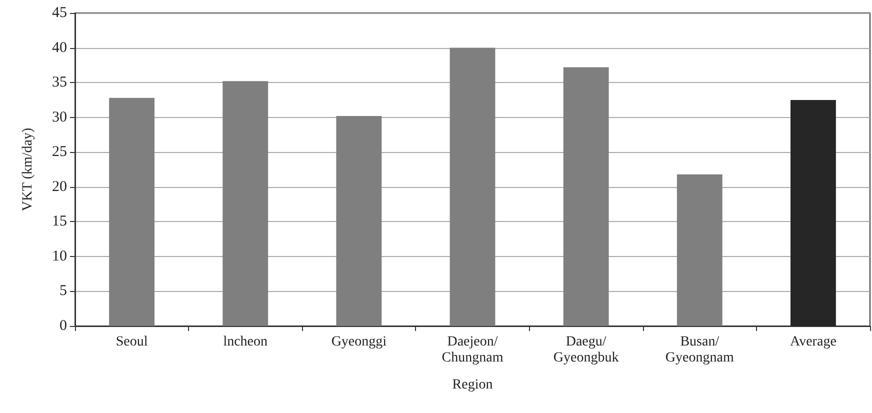  I want to click on y-tick-label: 35, so click(59, 82).